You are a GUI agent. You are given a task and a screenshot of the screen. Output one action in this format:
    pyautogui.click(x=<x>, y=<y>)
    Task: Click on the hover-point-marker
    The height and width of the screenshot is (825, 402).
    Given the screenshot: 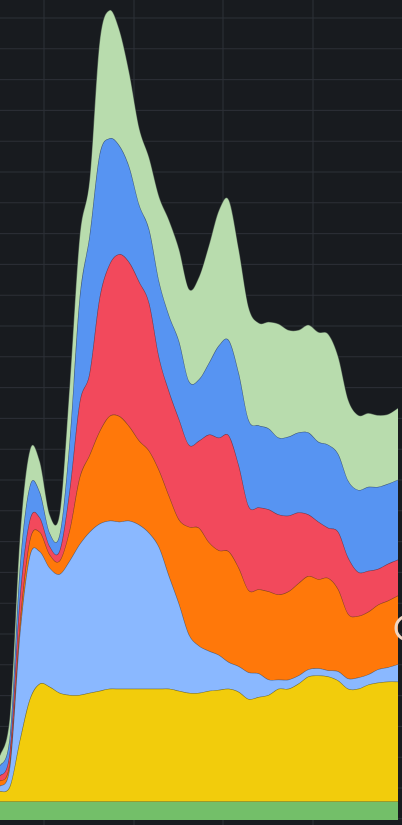 What is the action you would take?
    pyautogui.click(x=398, y=628)
    